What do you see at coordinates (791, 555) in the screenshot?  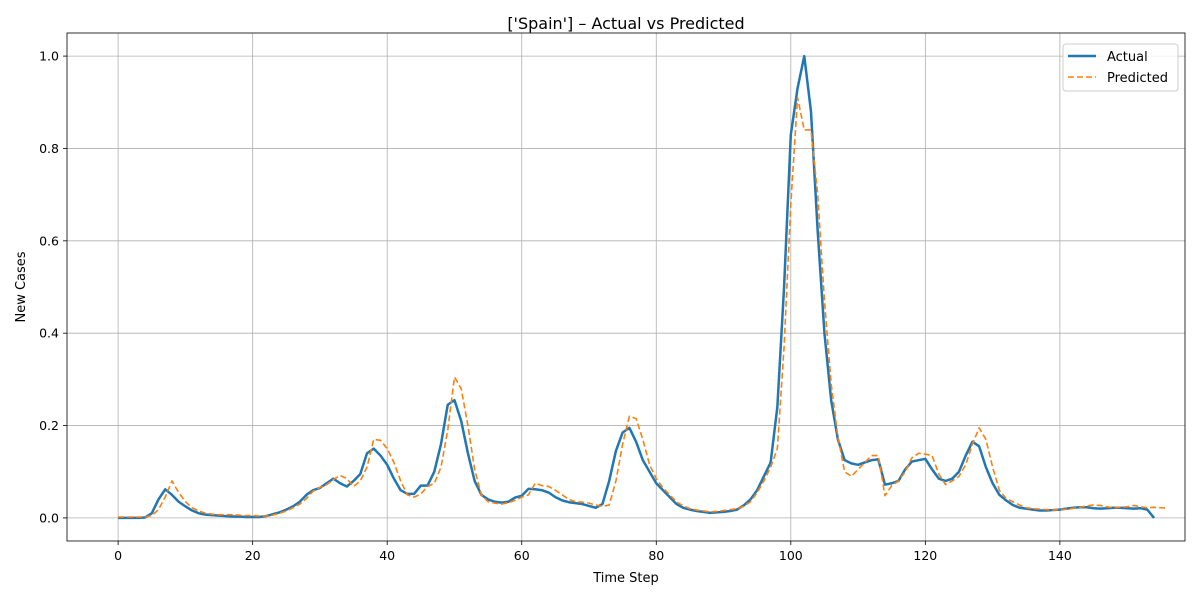 I see `x-tick-label: 100` at bounding box center [791, 555].